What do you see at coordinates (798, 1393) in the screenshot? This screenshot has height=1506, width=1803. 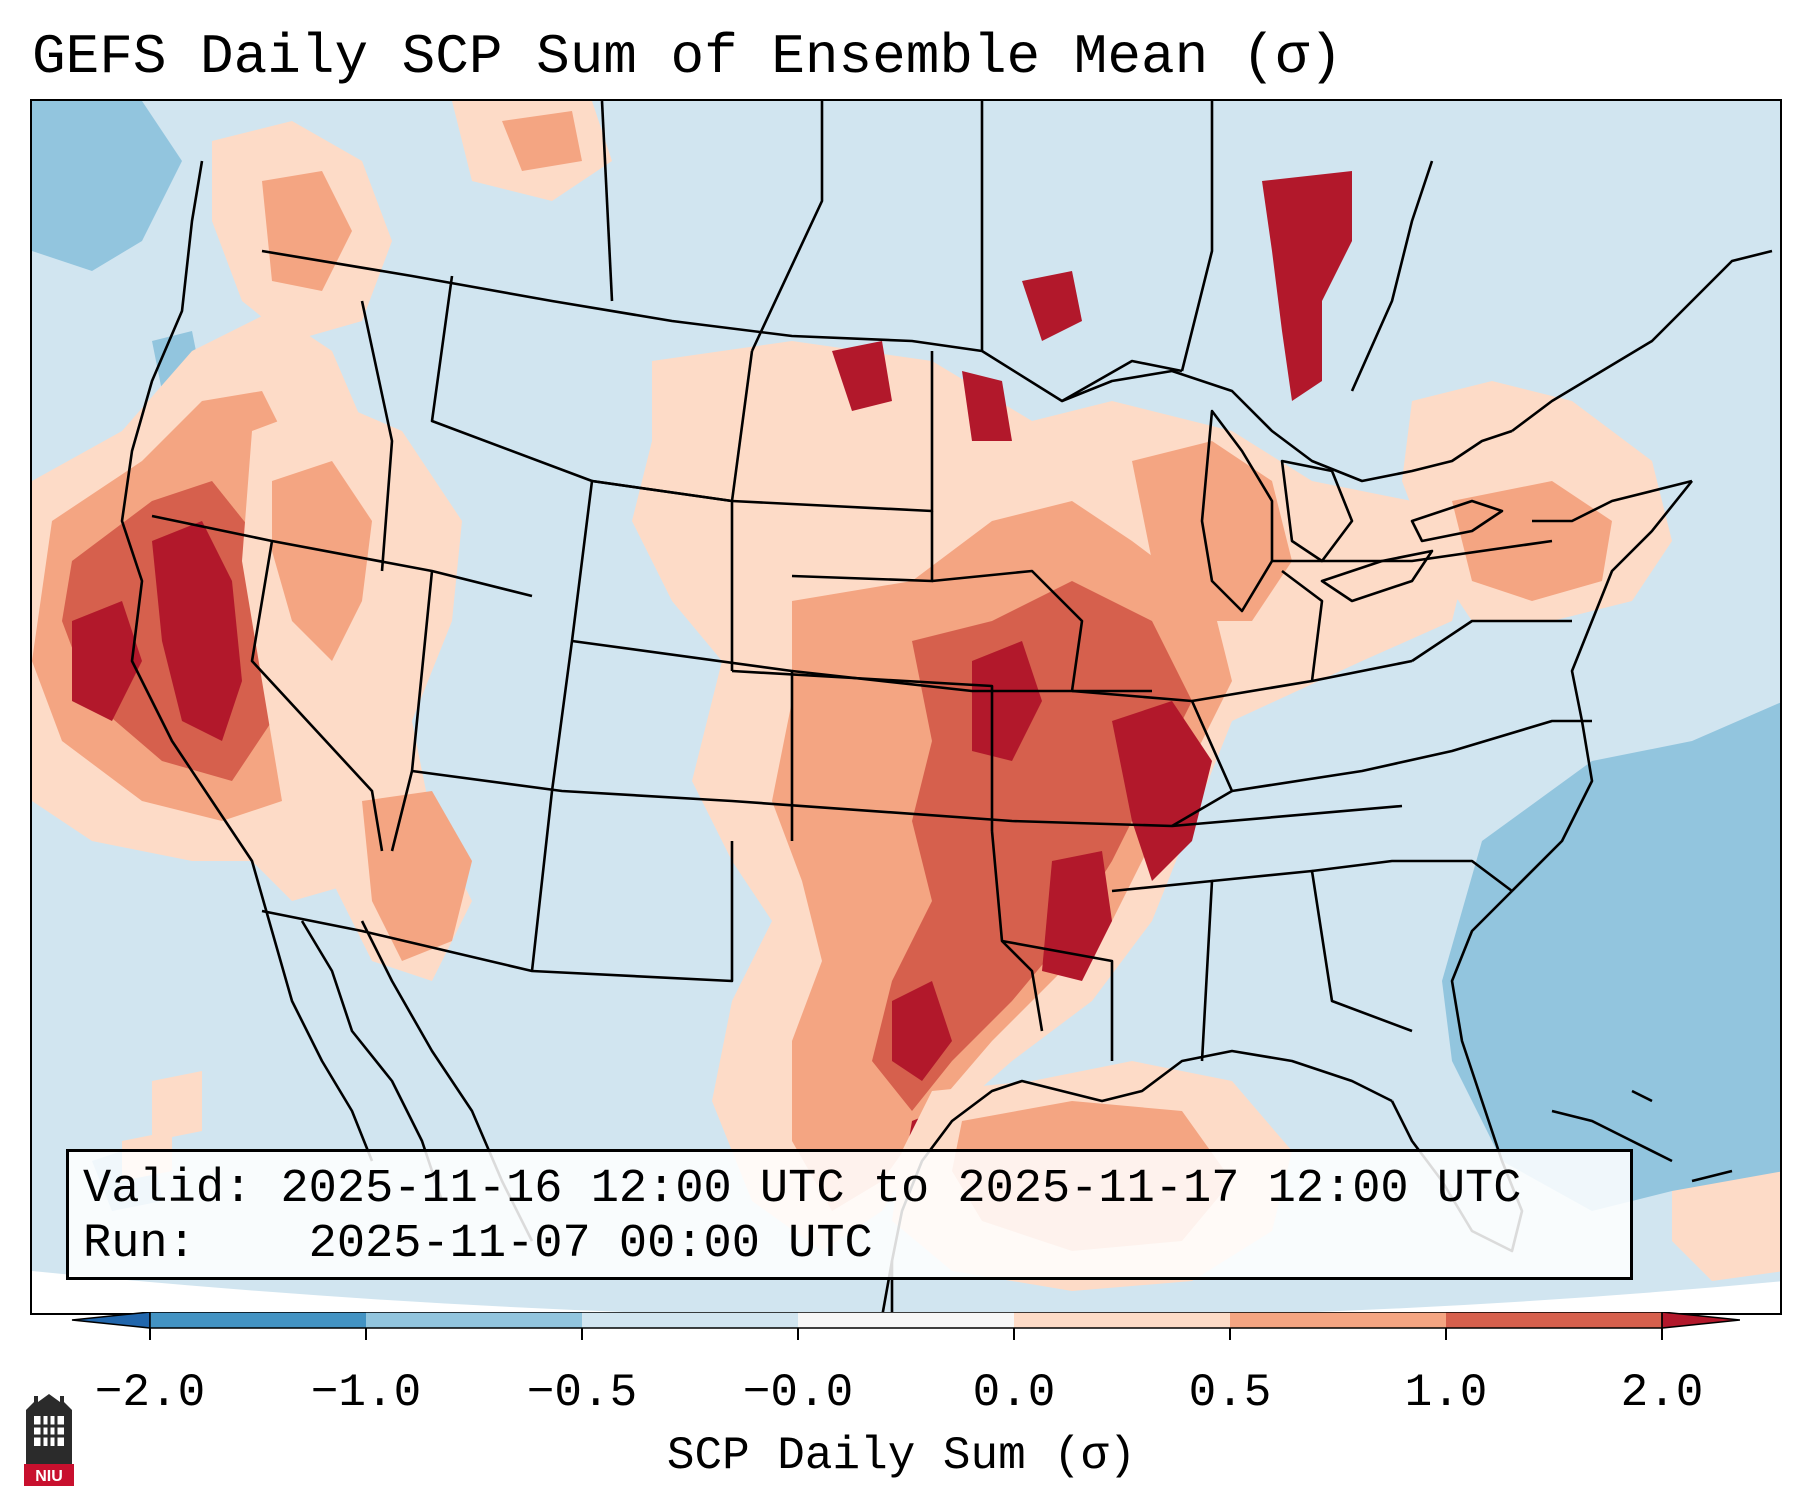 I see `colorbar-tick-label: −0.0` at bounding box center [798, 1393].